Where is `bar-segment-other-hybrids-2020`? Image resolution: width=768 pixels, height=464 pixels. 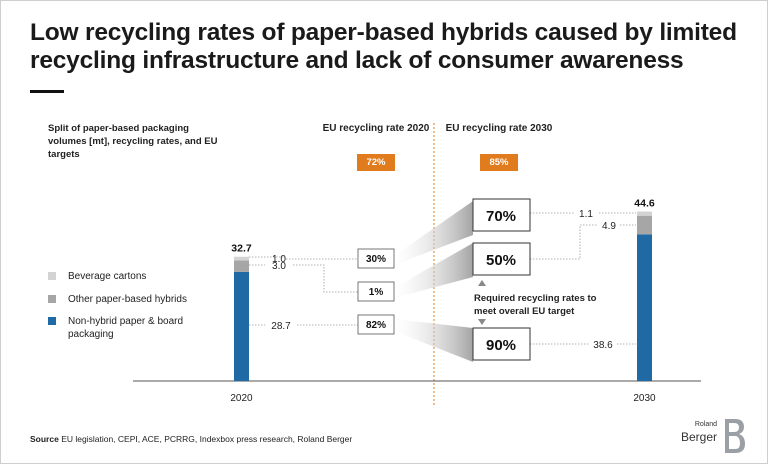 bar-segment-other-hybrids-2020 is located at coordinates (241, 266).